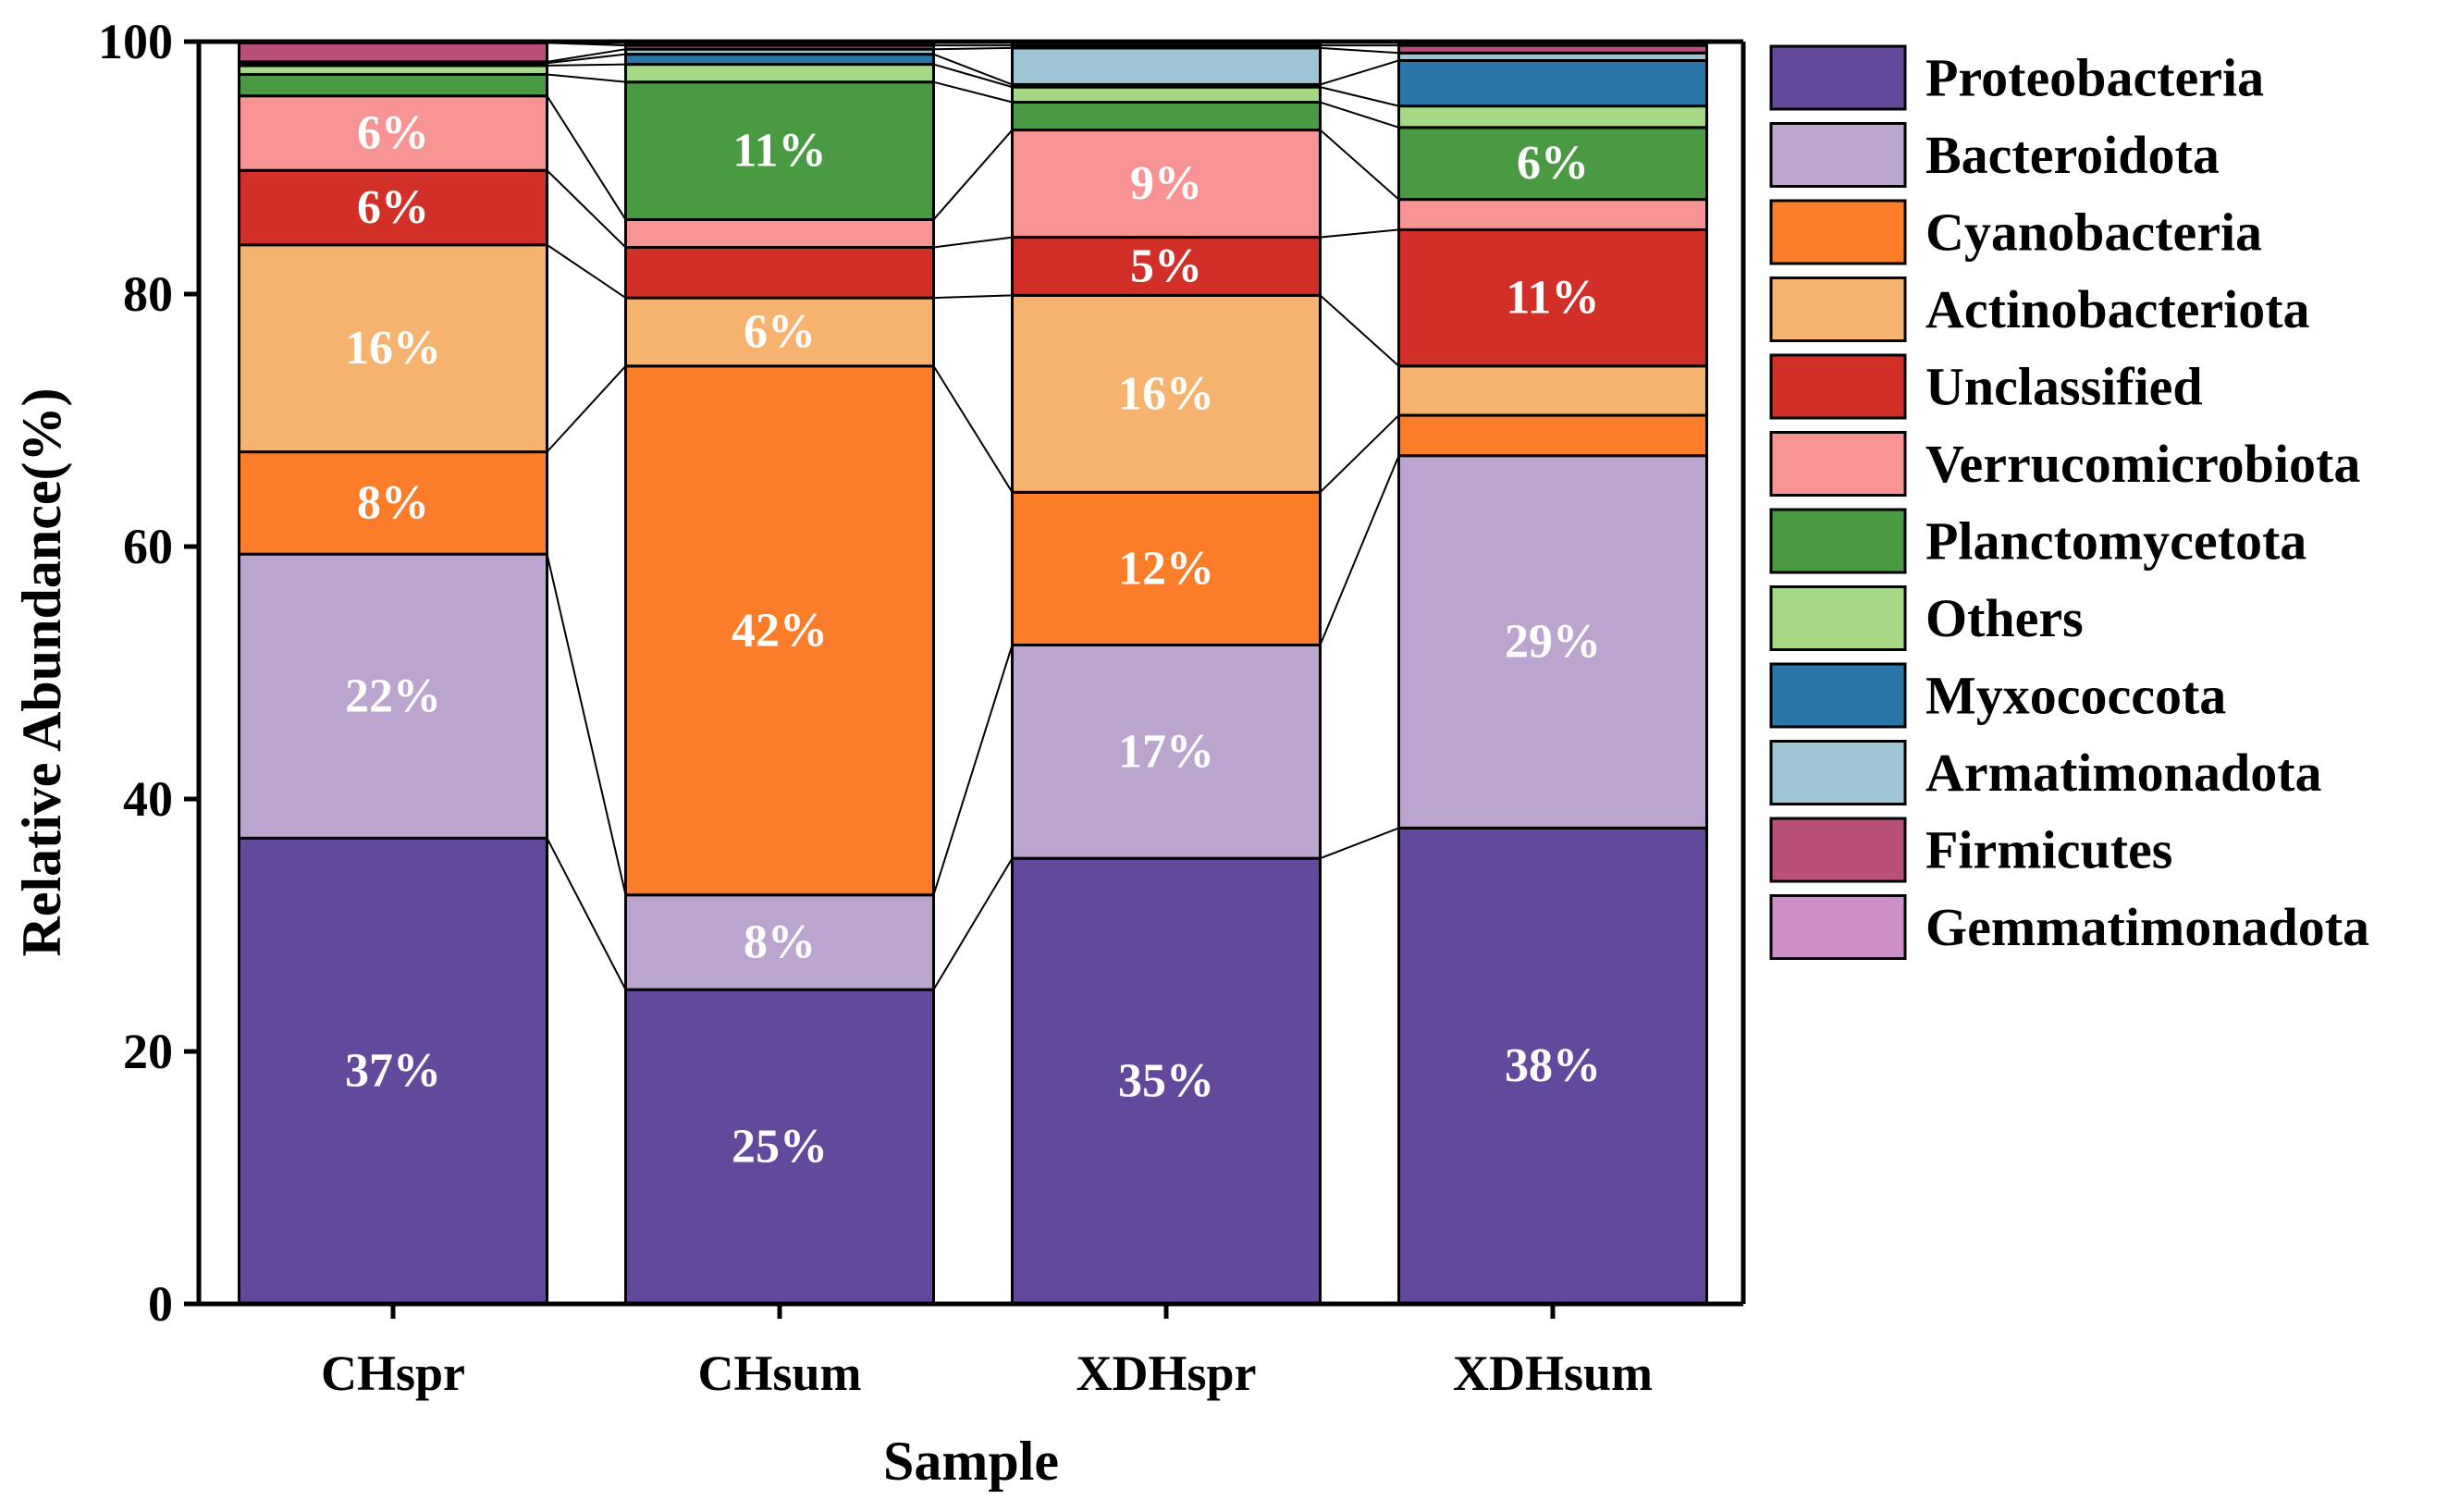 This screenshot has width=2448, height=1512. What do you see at coordinates (1838, 155) in the screenshot?
I see `legend-swatch-bacteroidota` at bounding box center [1838, 155].